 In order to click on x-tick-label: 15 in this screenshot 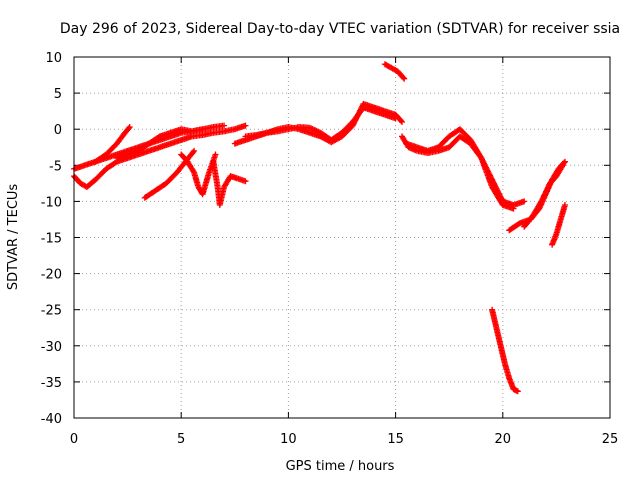, I will do `click(395, 439)`.